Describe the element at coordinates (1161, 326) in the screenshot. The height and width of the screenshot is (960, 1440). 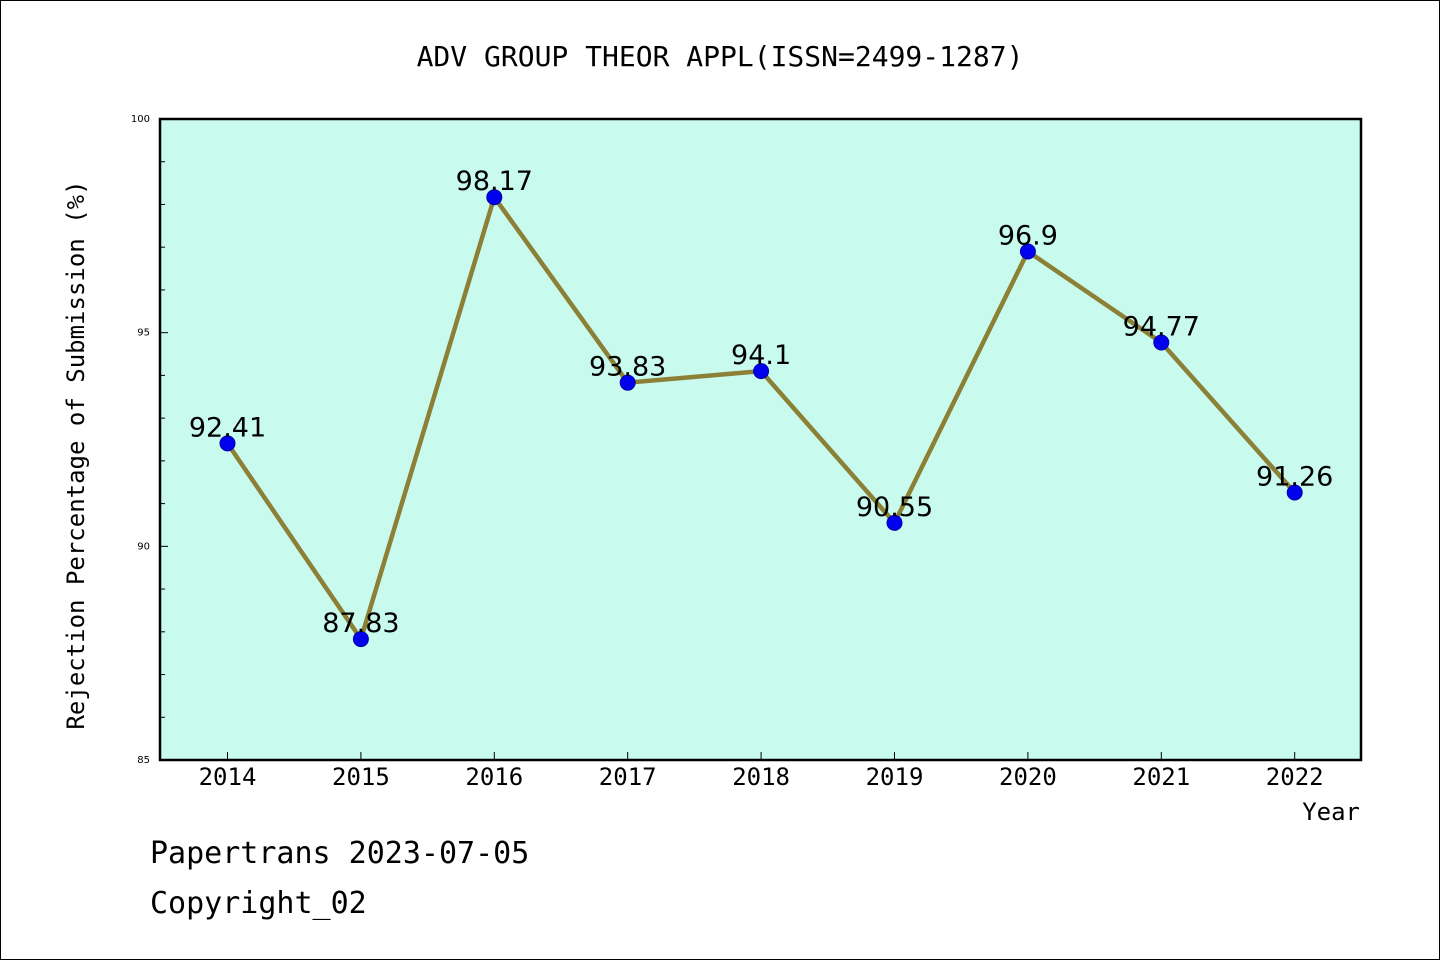
I see `data-label: 94.77` at that location.